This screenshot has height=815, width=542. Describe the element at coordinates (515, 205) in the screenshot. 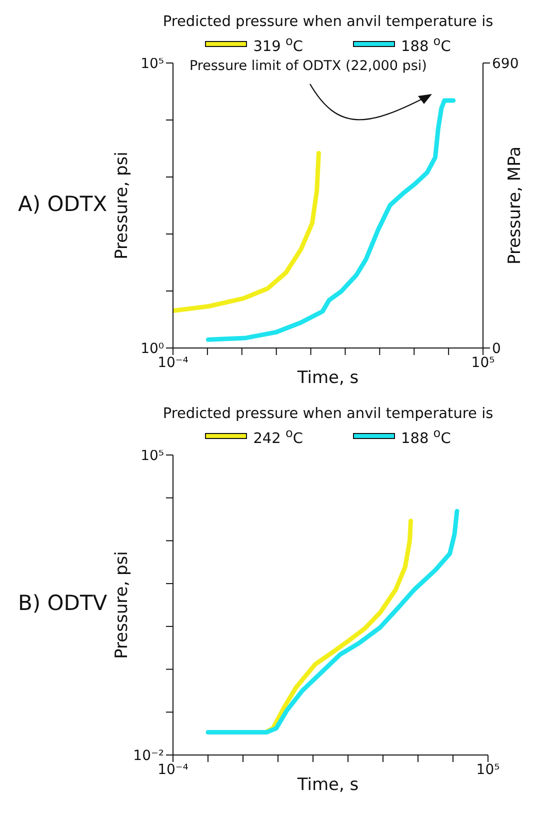

I see `y2-axis-title: Pressure, MPa` at that location.